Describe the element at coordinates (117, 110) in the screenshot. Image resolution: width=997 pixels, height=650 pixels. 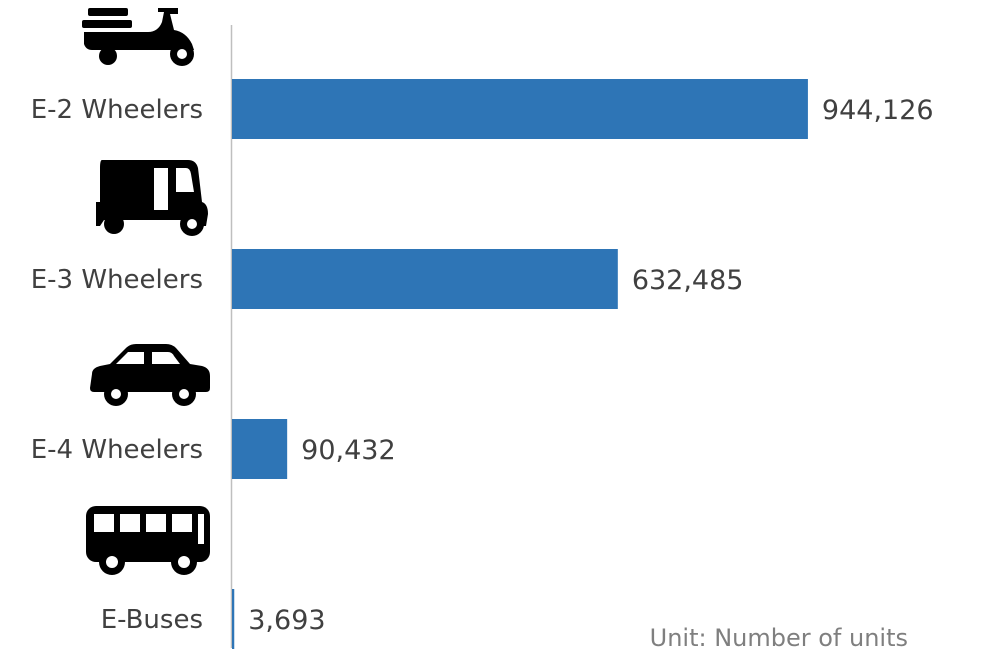
I see `category-label: E-2 Wheelers` at that location.